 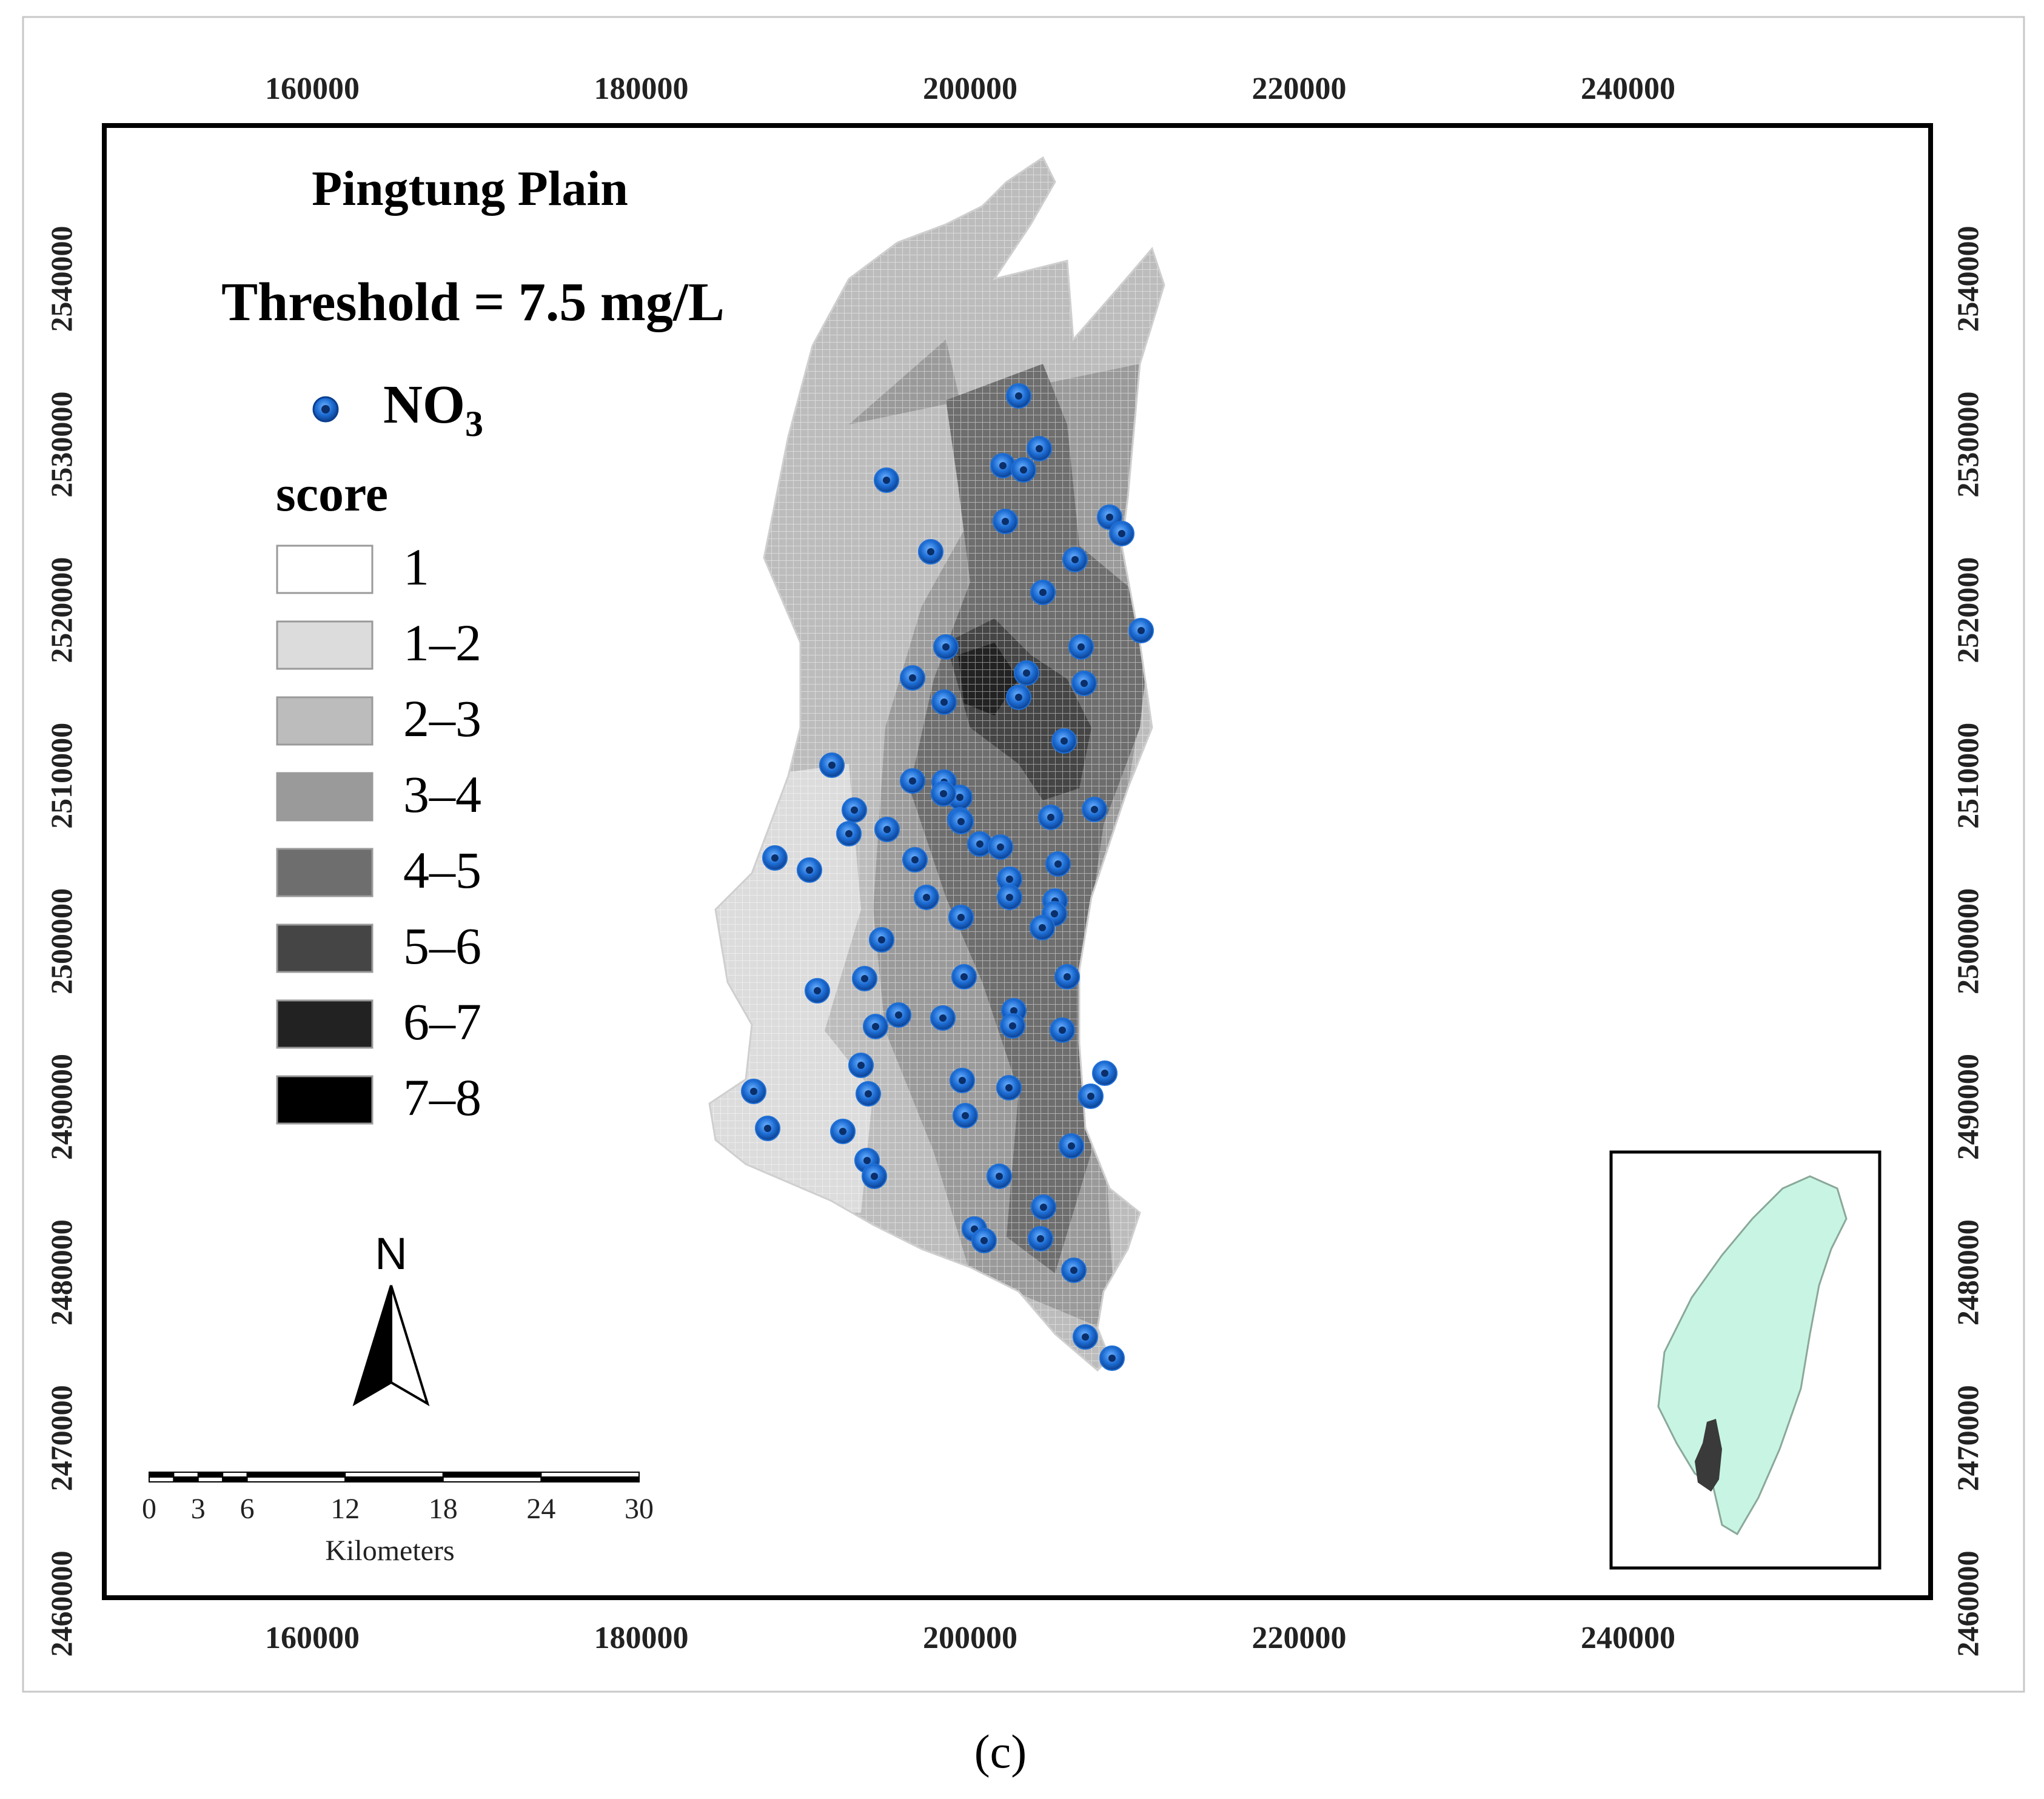 I want to click on x-tick-top-2: 200000, so click(x=970, y=89).